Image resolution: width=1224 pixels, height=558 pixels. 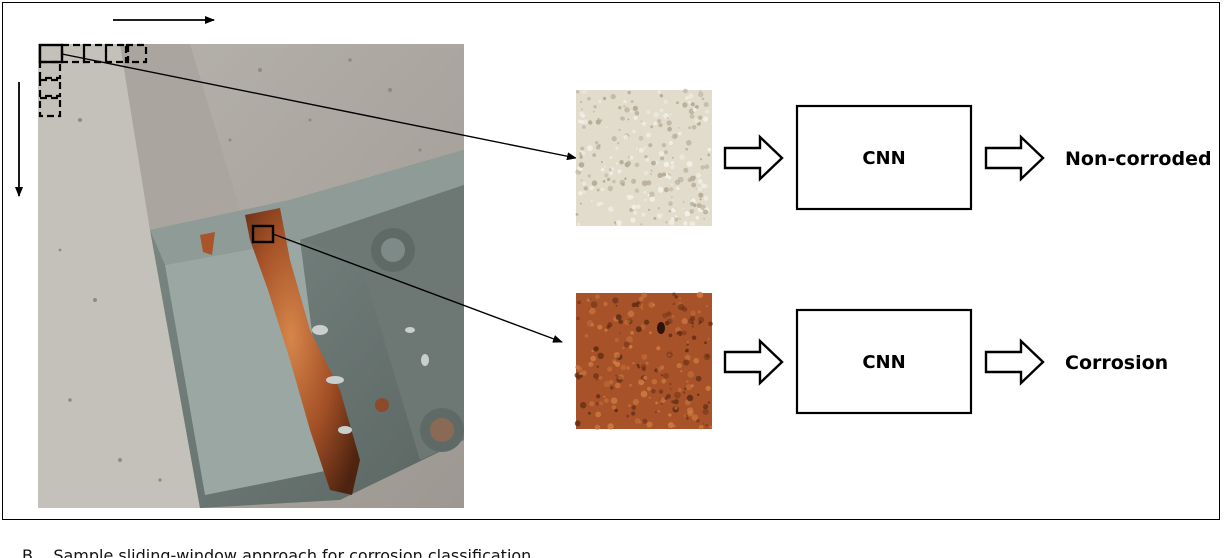 What do you see at coordinates (883, 158) in the screenshot?
I see `cnn-label-top: CNN` at bounding box center [883, 158].